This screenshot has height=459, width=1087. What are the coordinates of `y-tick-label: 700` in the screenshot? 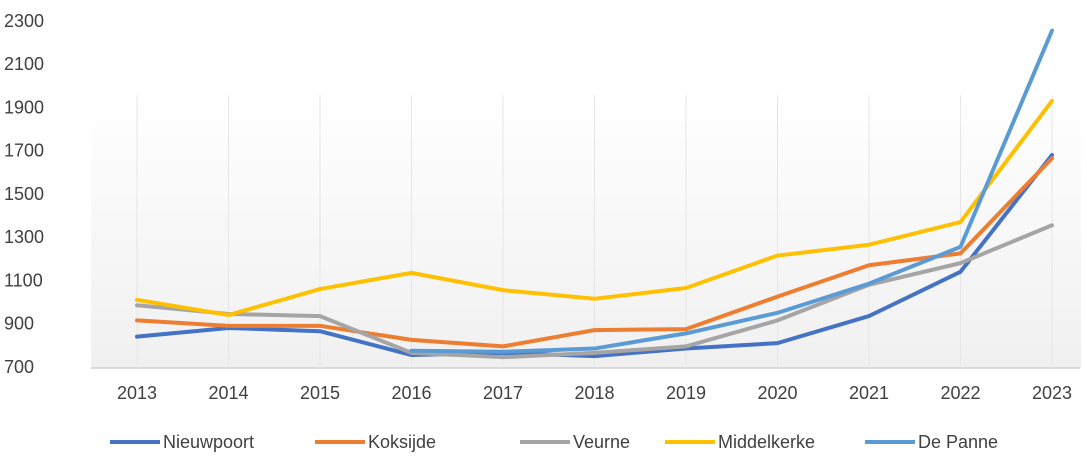 It's located at (19, 367).